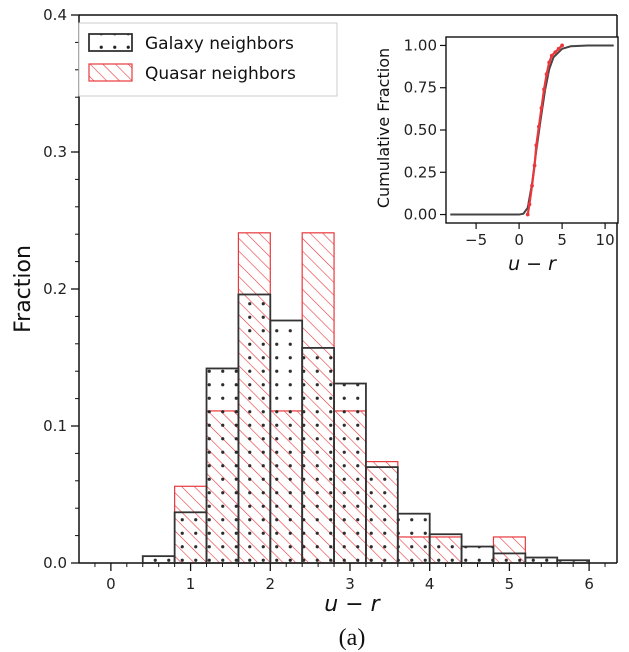  I want to click on figure-caption: (a), so click(352, 638).